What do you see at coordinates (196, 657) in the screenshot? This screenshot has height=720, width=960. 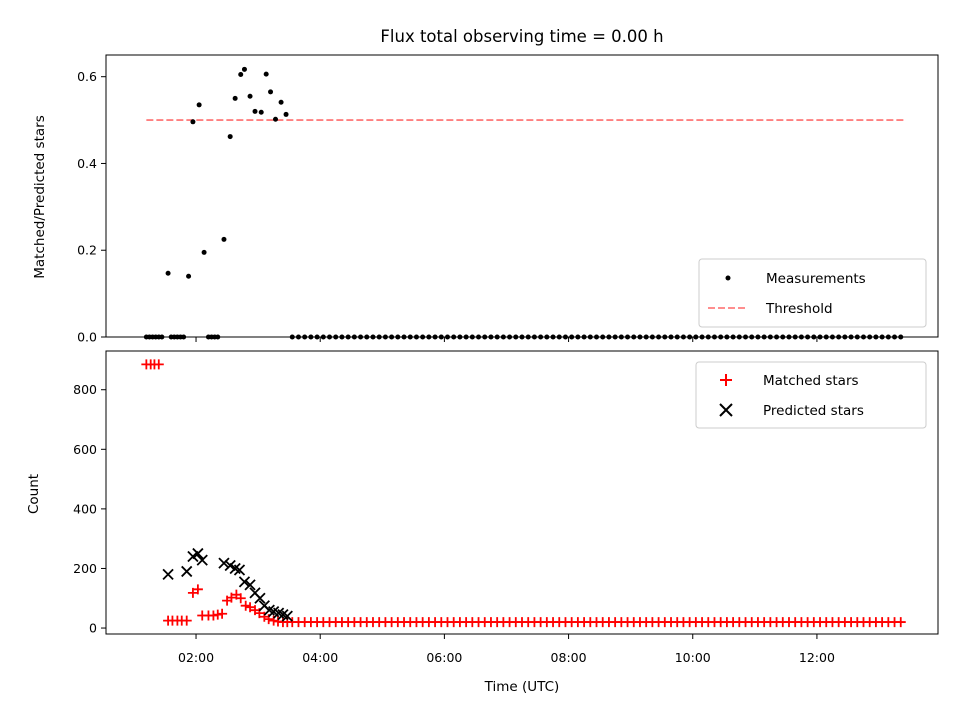 I see `x-tick-label: 02:00` at bounding box center [196, 657].